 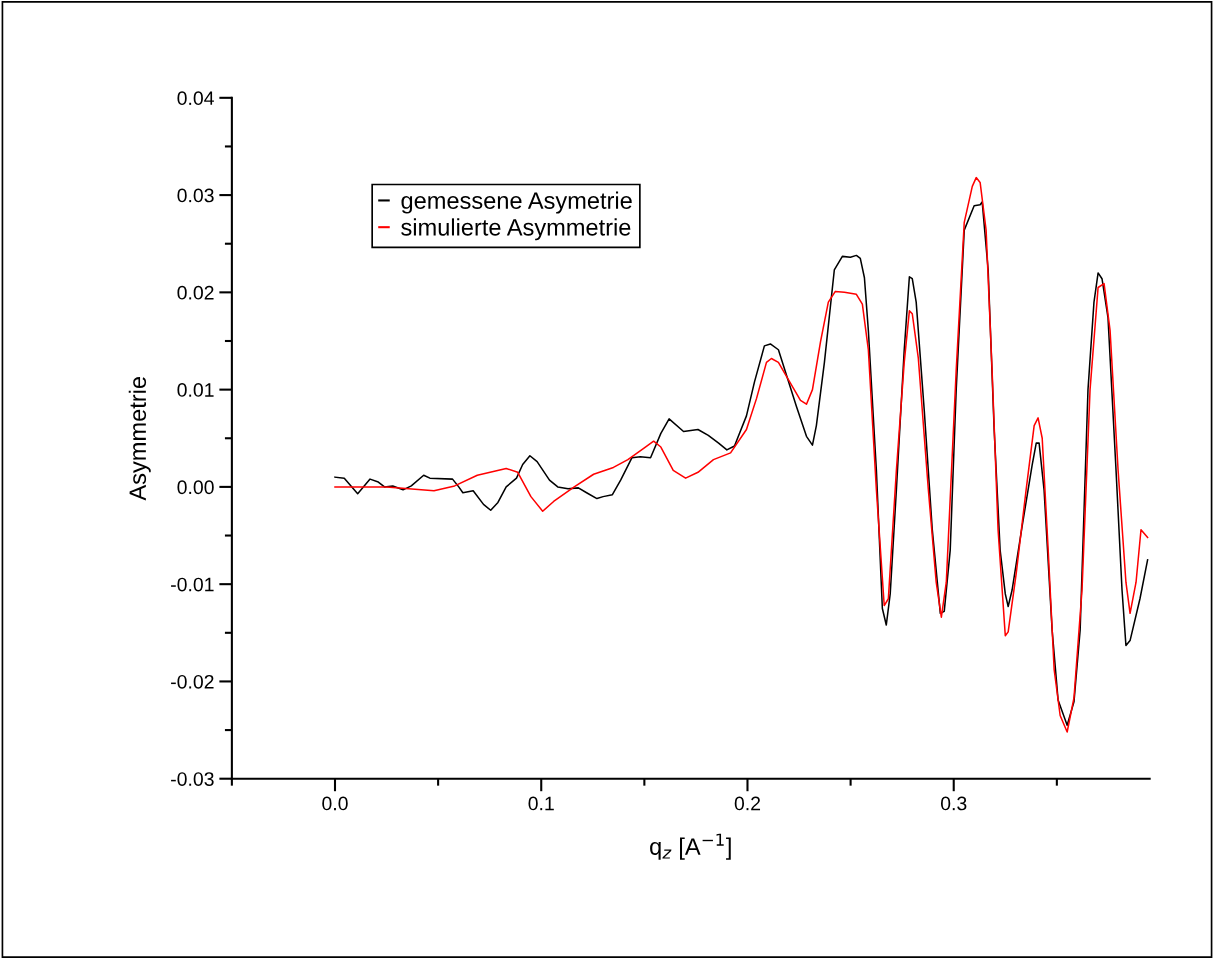 I want to click on x-tick-label: 0.2, so click(x=747, y=803).